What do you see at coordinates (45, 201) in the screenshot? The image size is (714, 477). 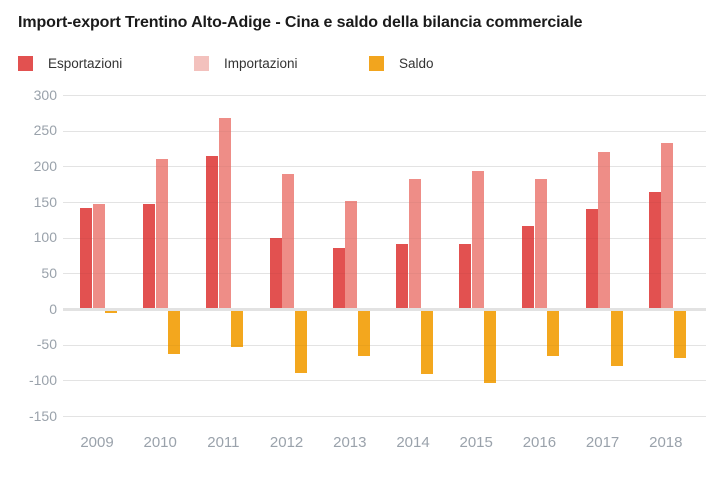 I see `y-axis-label: 150` at bounding box center [45, 201].